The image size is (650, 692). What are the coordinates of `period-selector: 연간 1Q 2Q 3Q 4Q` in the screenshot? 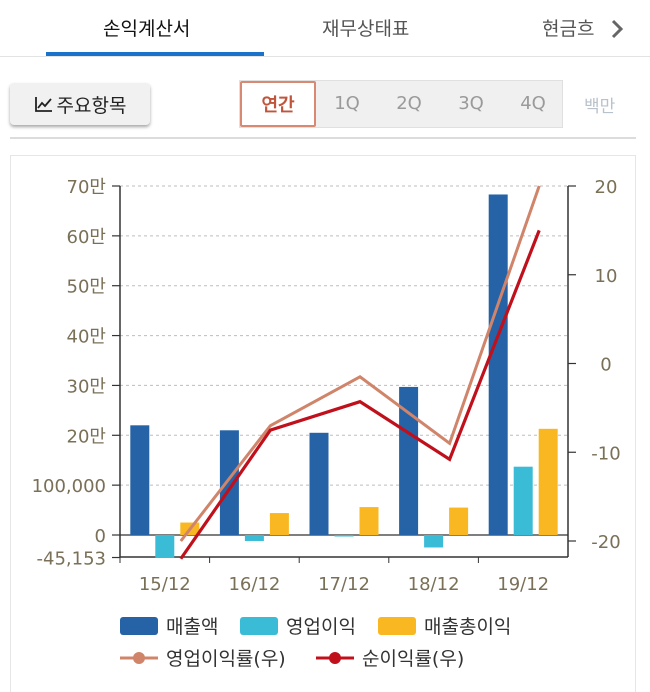 It's located at (401, 104).